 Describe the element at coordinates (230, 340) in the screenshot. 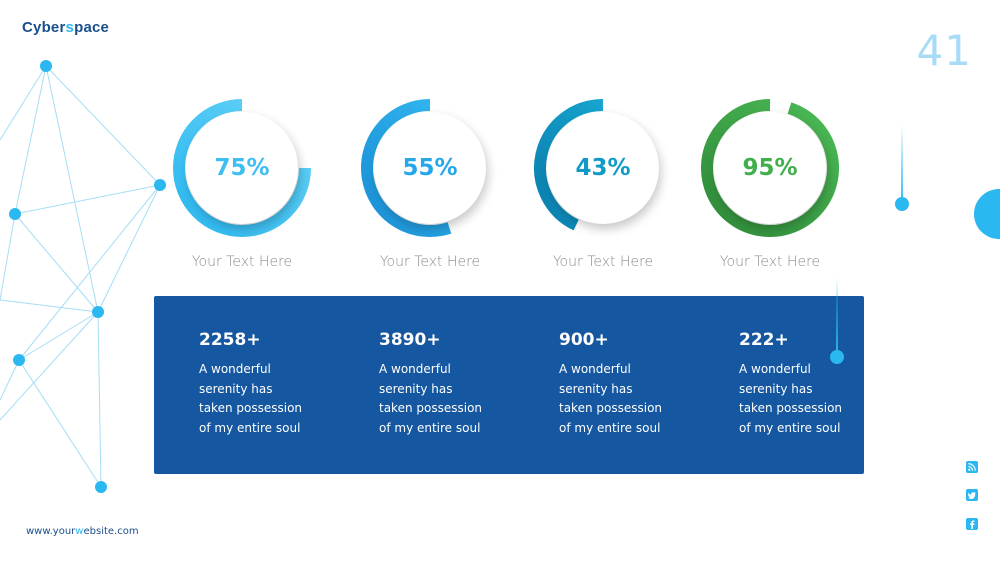

I see `stat-value-1: 2258+` at that location.